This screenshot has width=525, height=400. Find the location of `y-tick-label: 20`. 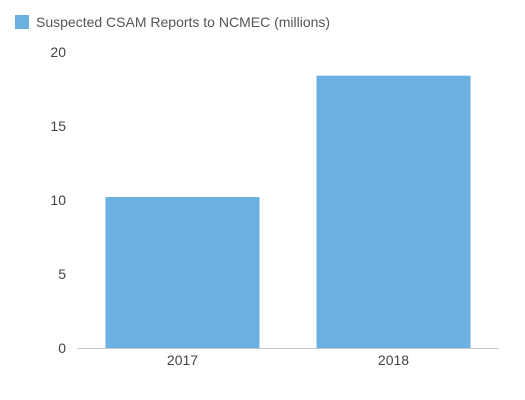

y-tick-label: 20 is located at coordinates (58, 52).